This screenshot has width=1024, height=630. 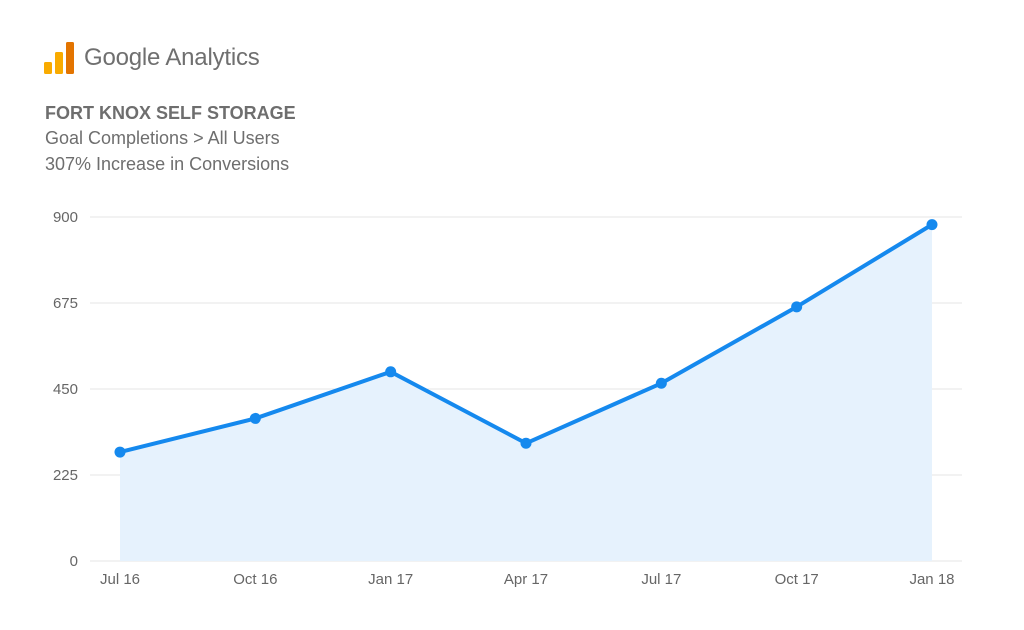 I want to click on x-tick-label: Jul 17, so click(x=661, y=579).